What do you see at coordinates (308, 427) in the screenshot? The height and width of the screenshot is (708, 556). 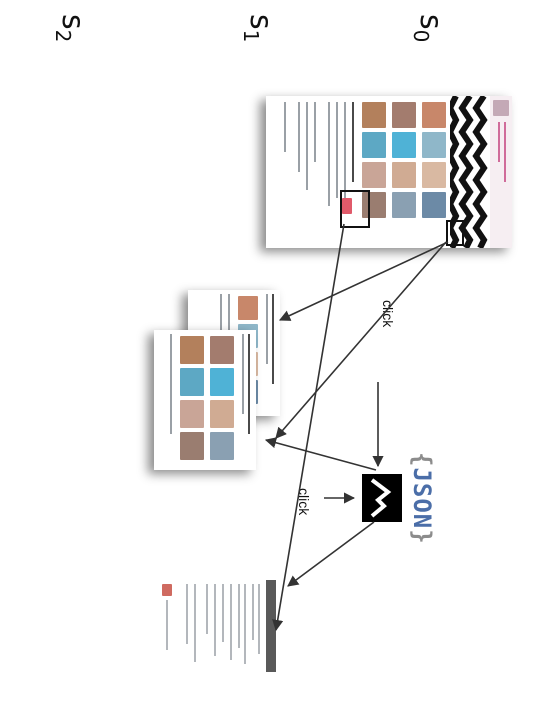 I see `arrow-search-to-s2` at bounding box center [308, 427].